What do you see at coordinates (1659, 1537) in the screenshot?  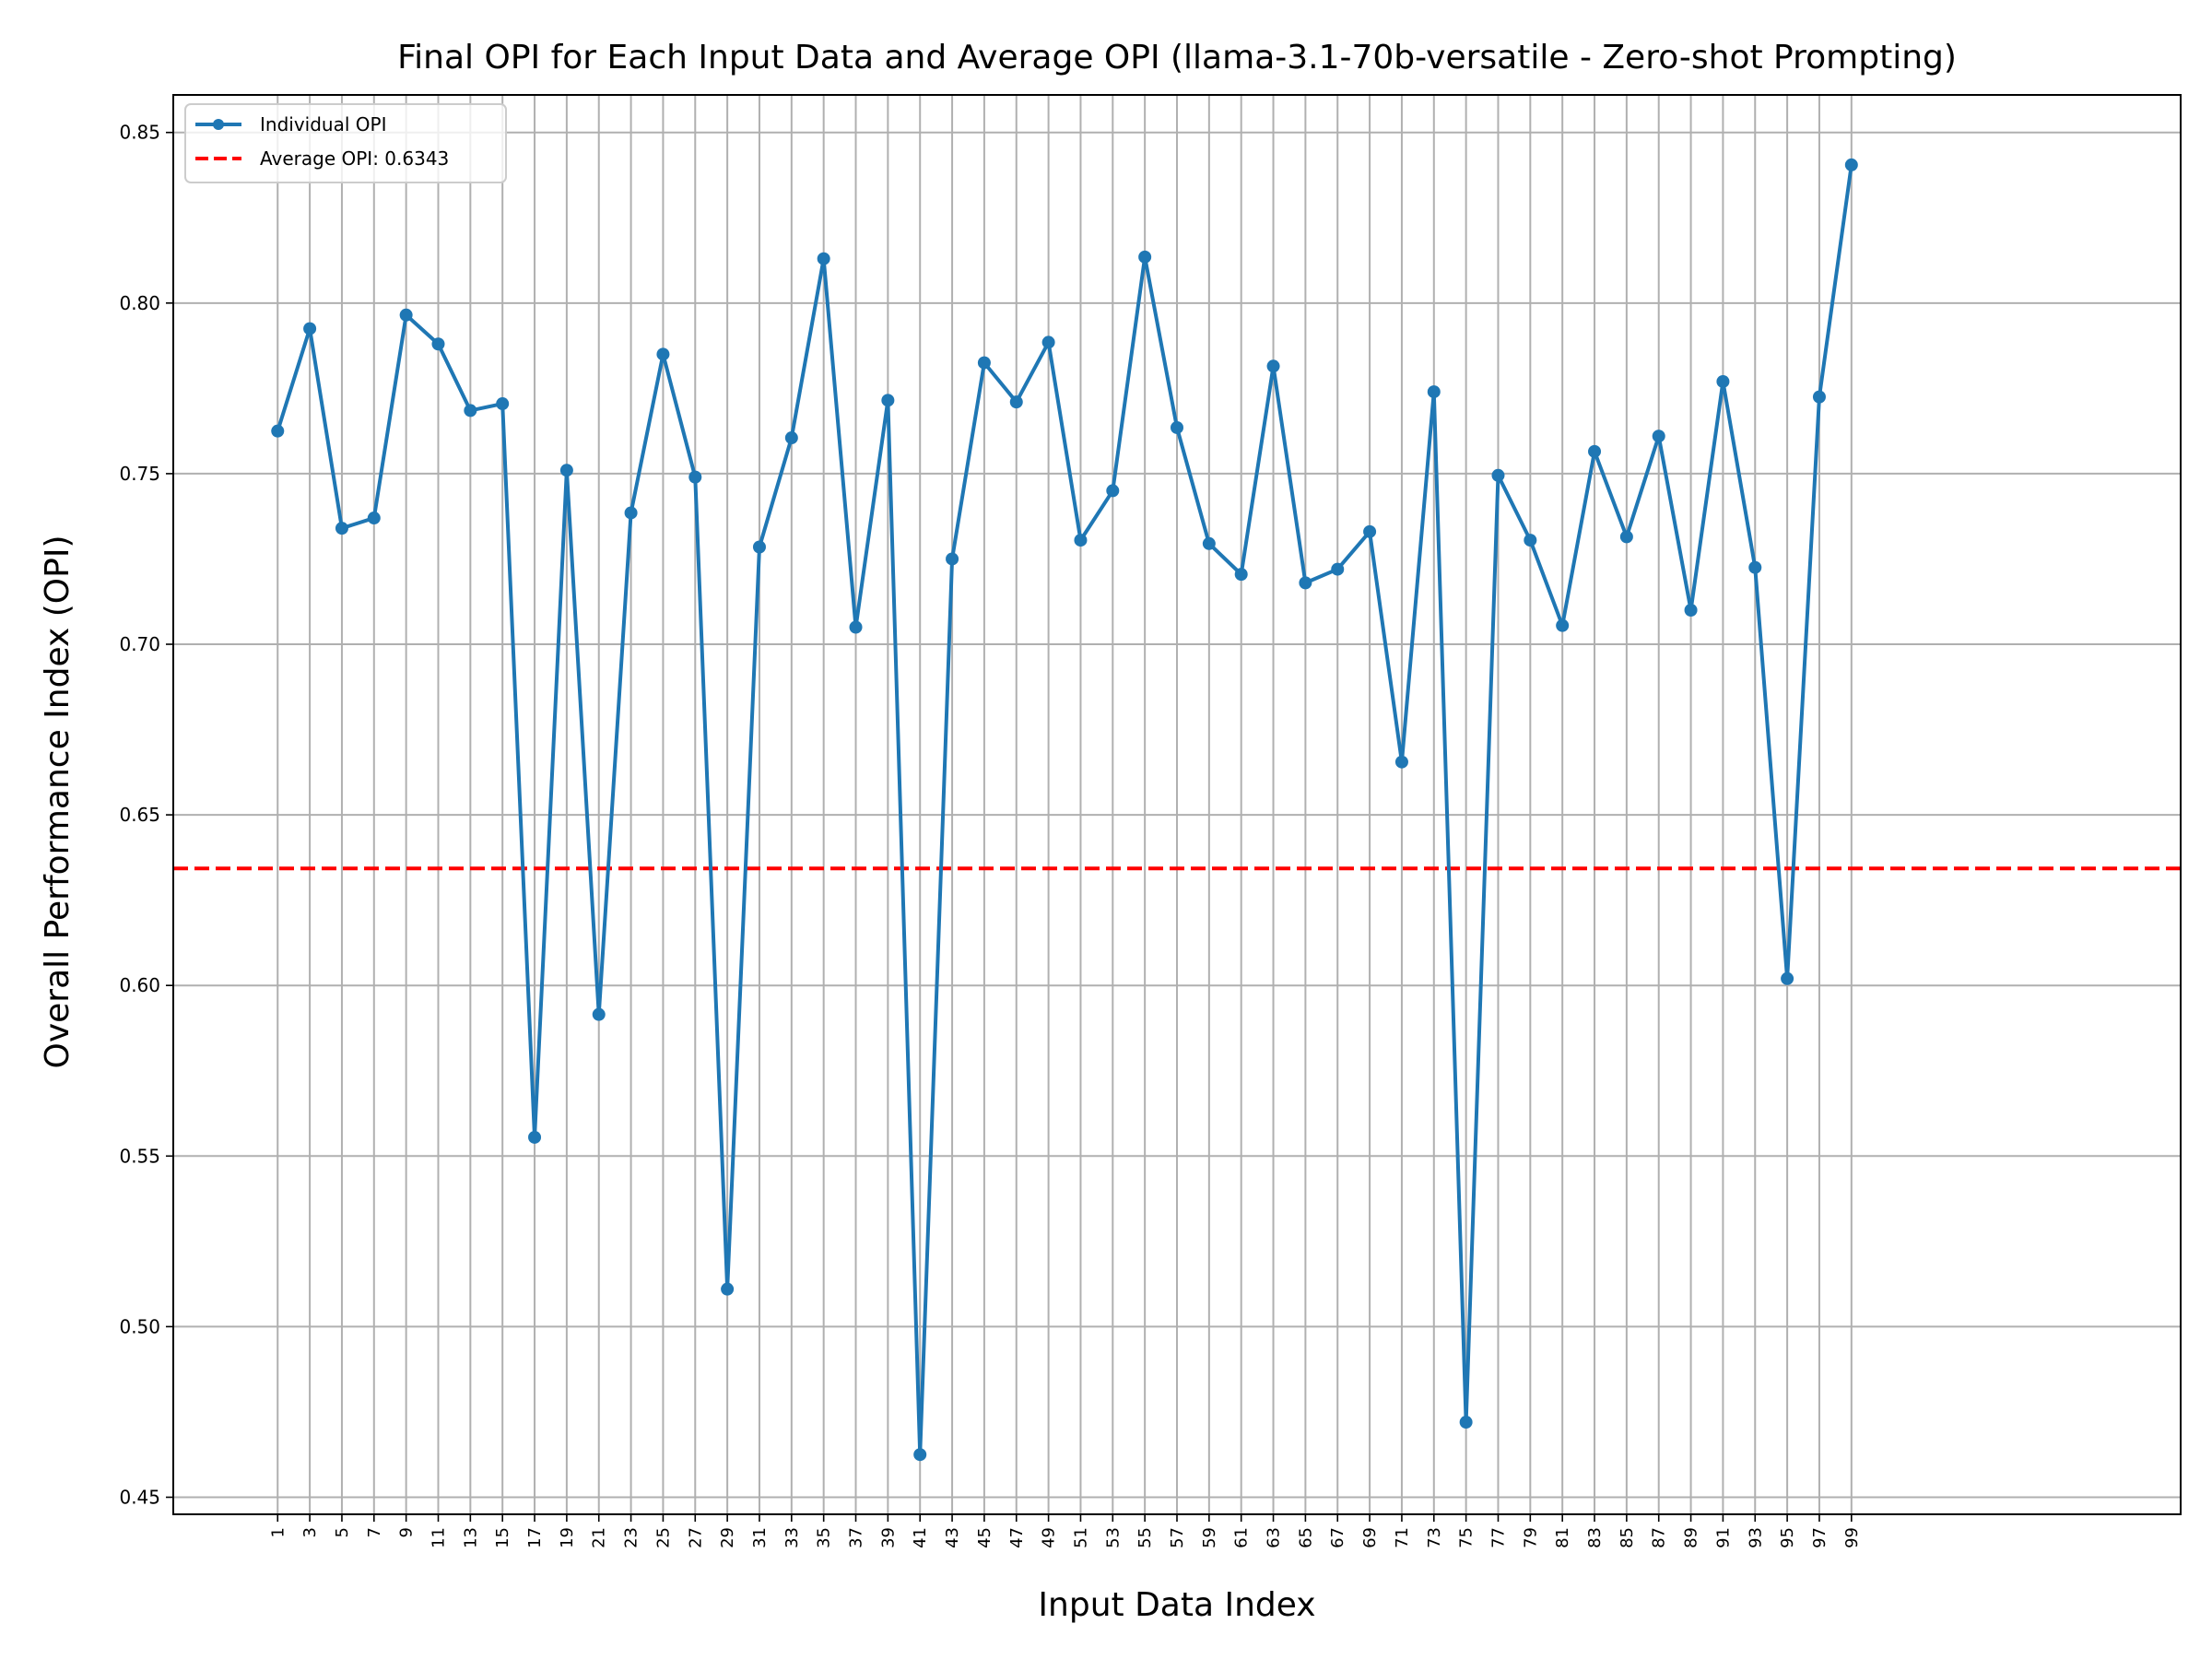 I see `x-tick-label: 87` at bounding box center [1659, 1537].